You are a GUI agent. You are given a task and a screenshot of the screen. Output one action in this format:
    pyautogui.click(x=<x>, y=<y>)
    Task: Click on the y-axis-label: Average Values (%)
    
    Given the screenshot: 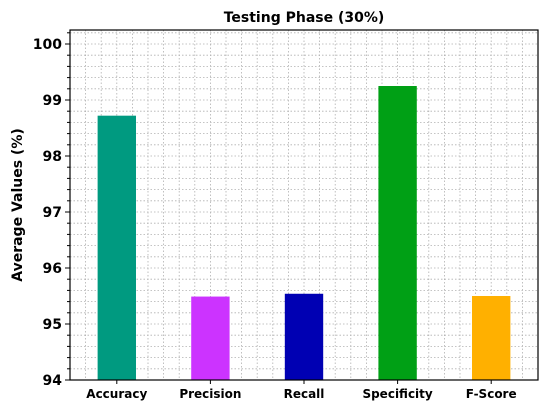 What is the action you would take?
    pyautogui.click(x=18, y=205)
    